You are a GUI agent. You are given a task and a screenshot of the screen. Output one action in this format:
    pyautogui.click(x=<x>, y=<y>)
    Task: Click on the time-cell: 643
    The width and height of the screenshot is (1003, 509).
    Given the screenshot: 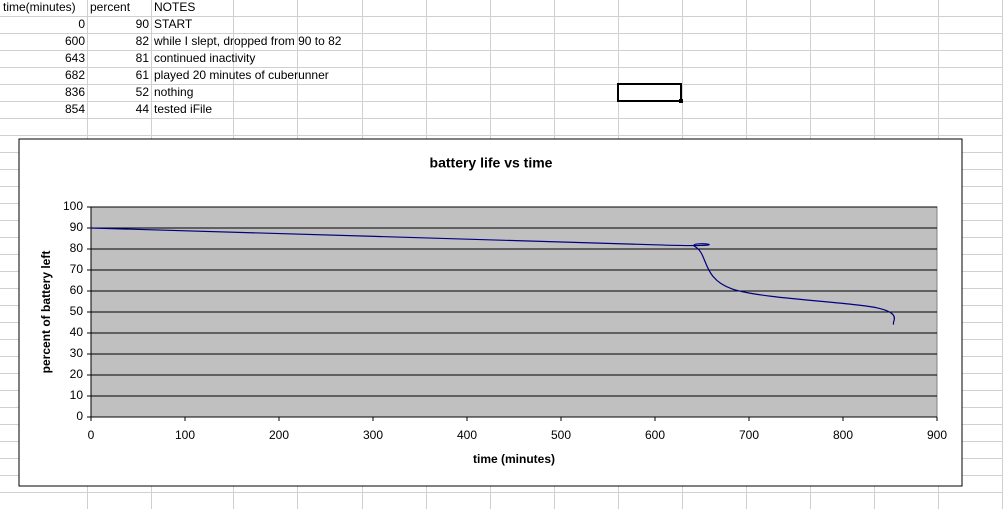 What is the action you would take?
    pyautogui.click(x=75, y=58)
    